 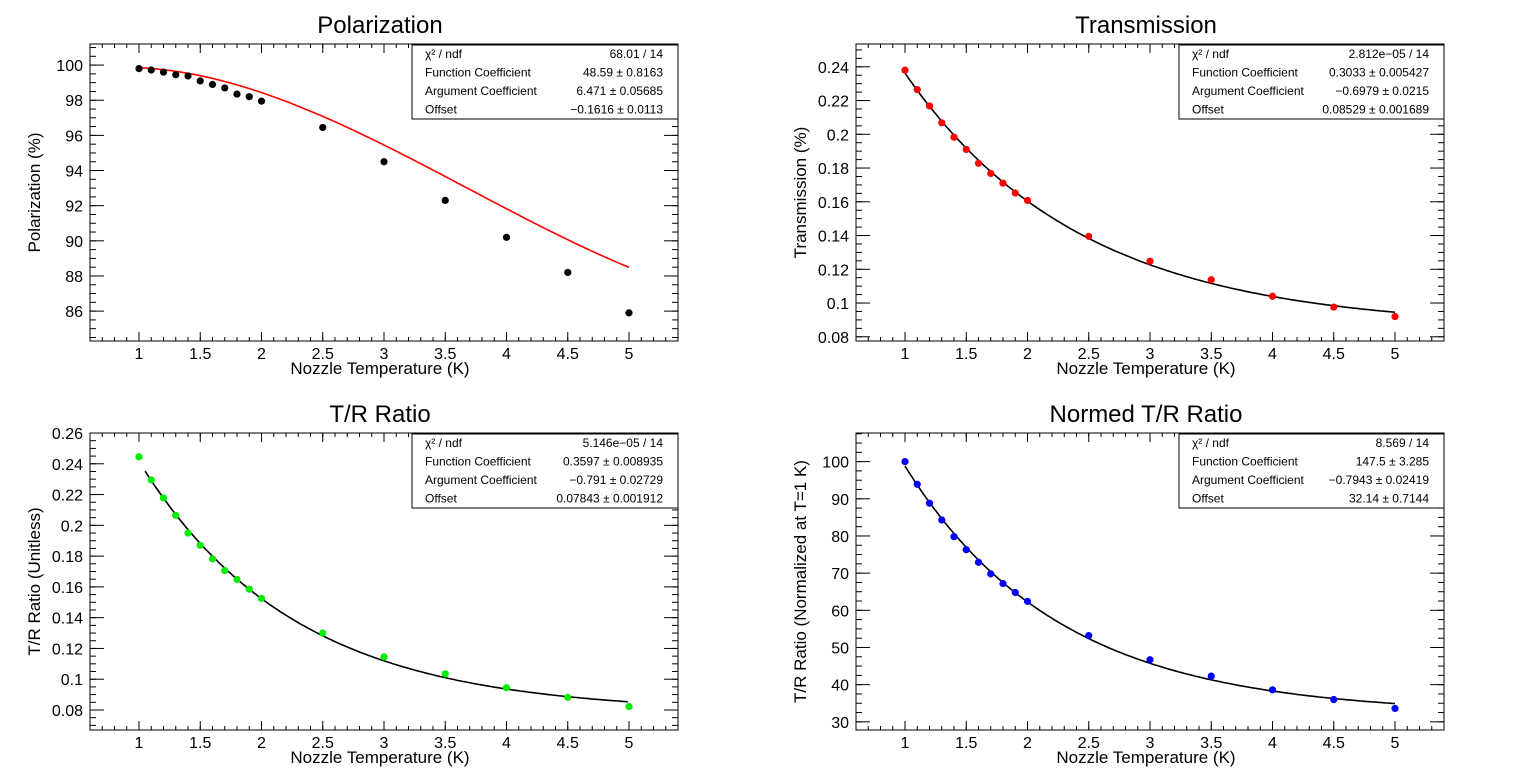 I want to click on stats-value: 2.812e−05 / 14, so click(x=1389, y=54).